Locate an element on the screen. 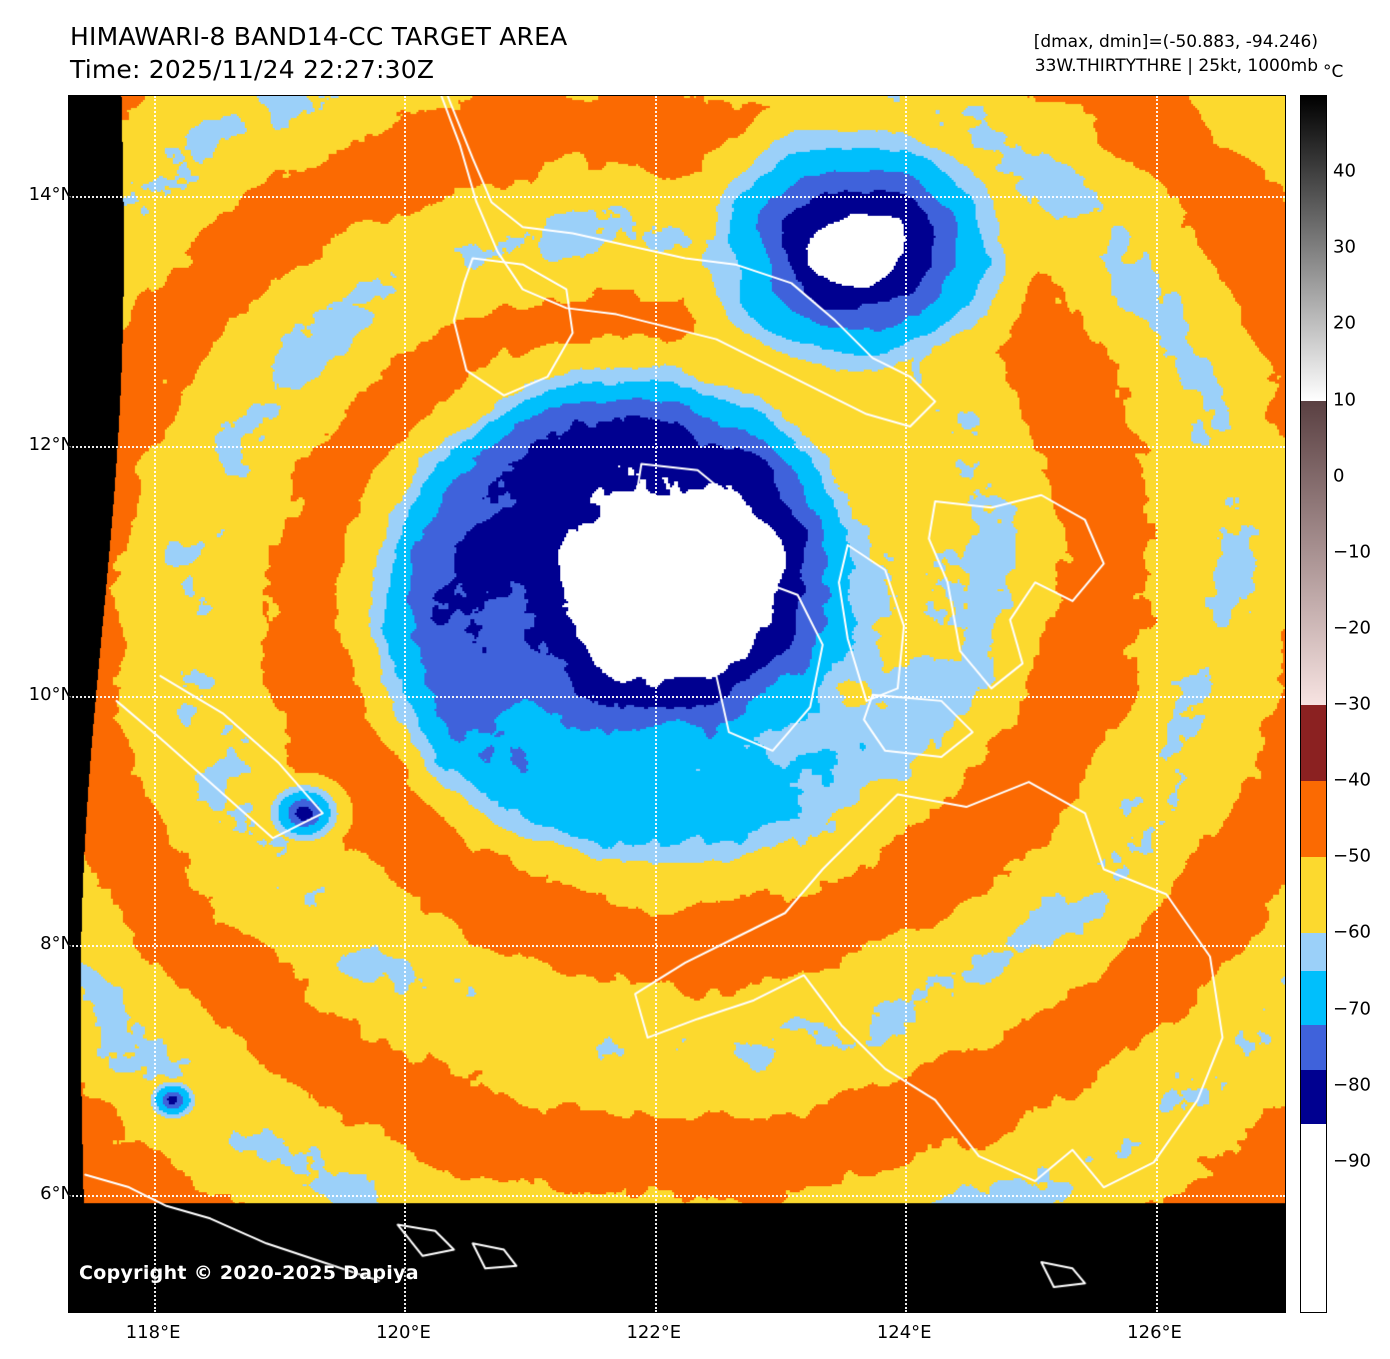 The height and width of the screenshot is (1359, 1390). colorbar-tick-label: −80 is located at coordinates (1352, 1085).